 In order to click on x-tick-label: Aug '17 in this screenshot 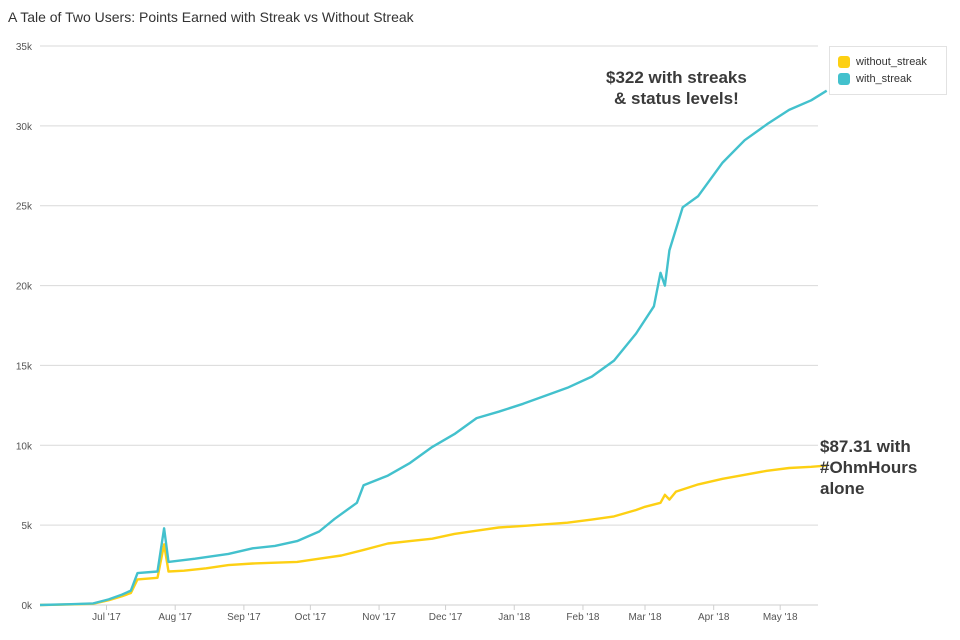, I will do `click(175, 617)`.